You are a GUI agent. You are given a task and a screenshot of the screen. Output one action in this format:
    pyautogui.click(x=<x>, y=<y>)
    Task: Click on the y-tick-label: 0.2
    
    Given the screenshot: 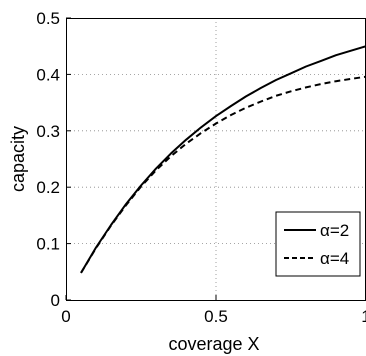 What is the action you would take?
    pyautogui.click(x=48, y=187)
    